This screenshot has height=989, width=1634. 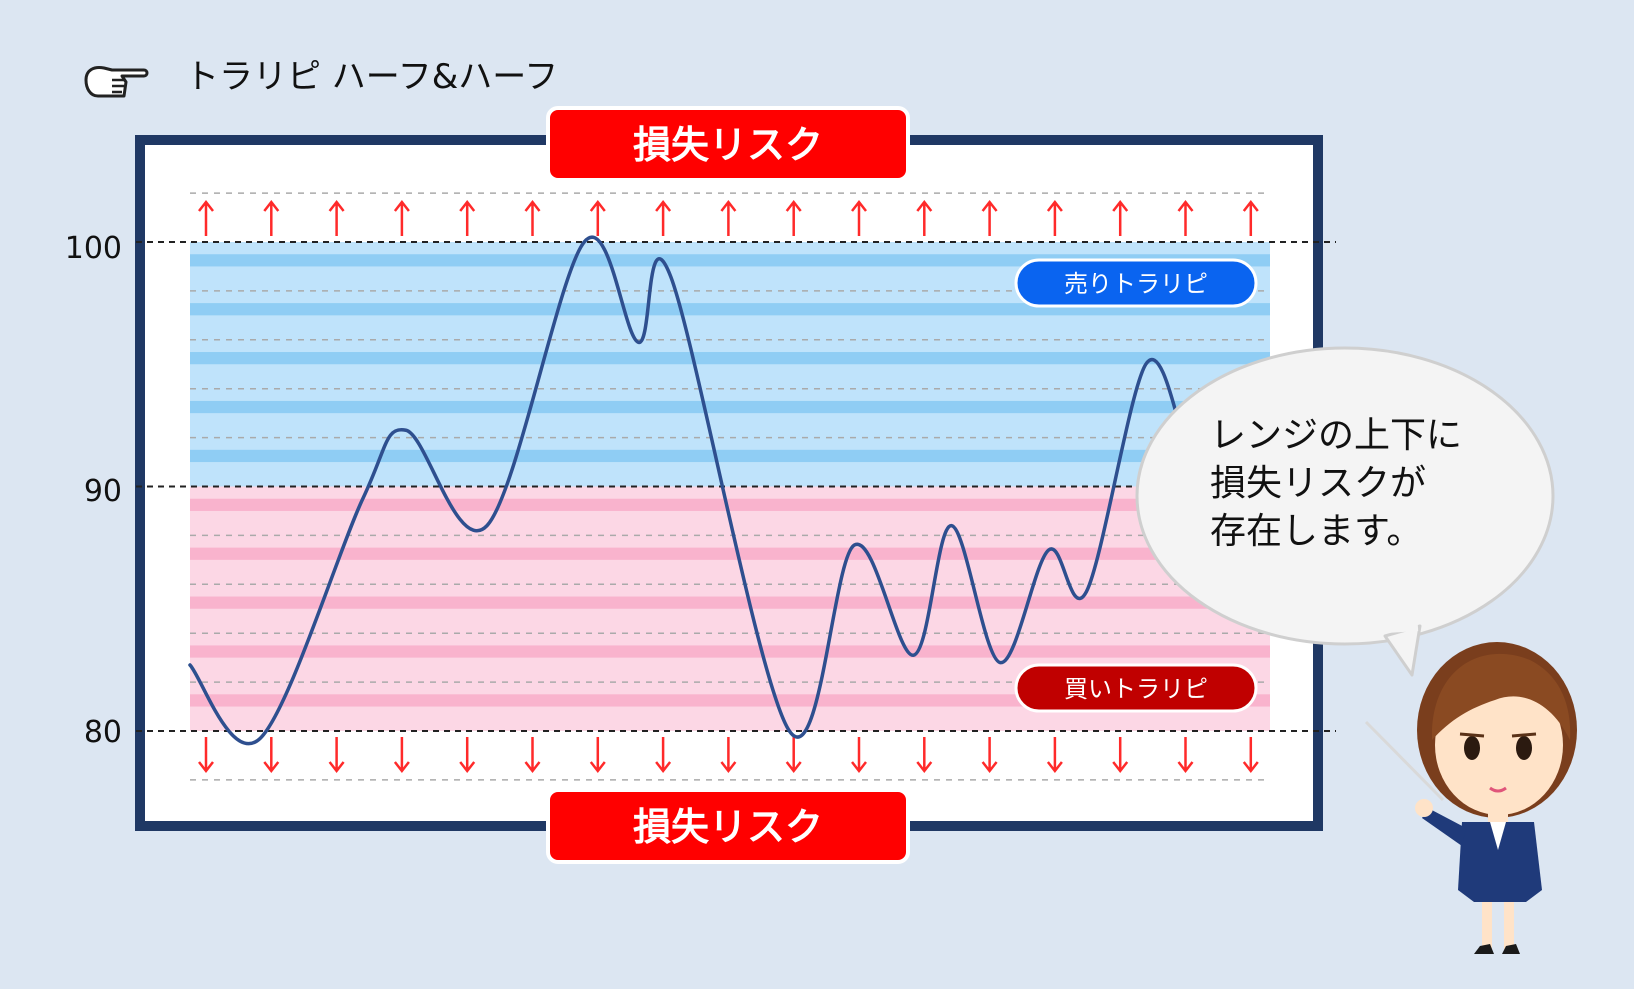 I want to click on callout-line-1: レンジの上下に, so click(x=1336, y=435).